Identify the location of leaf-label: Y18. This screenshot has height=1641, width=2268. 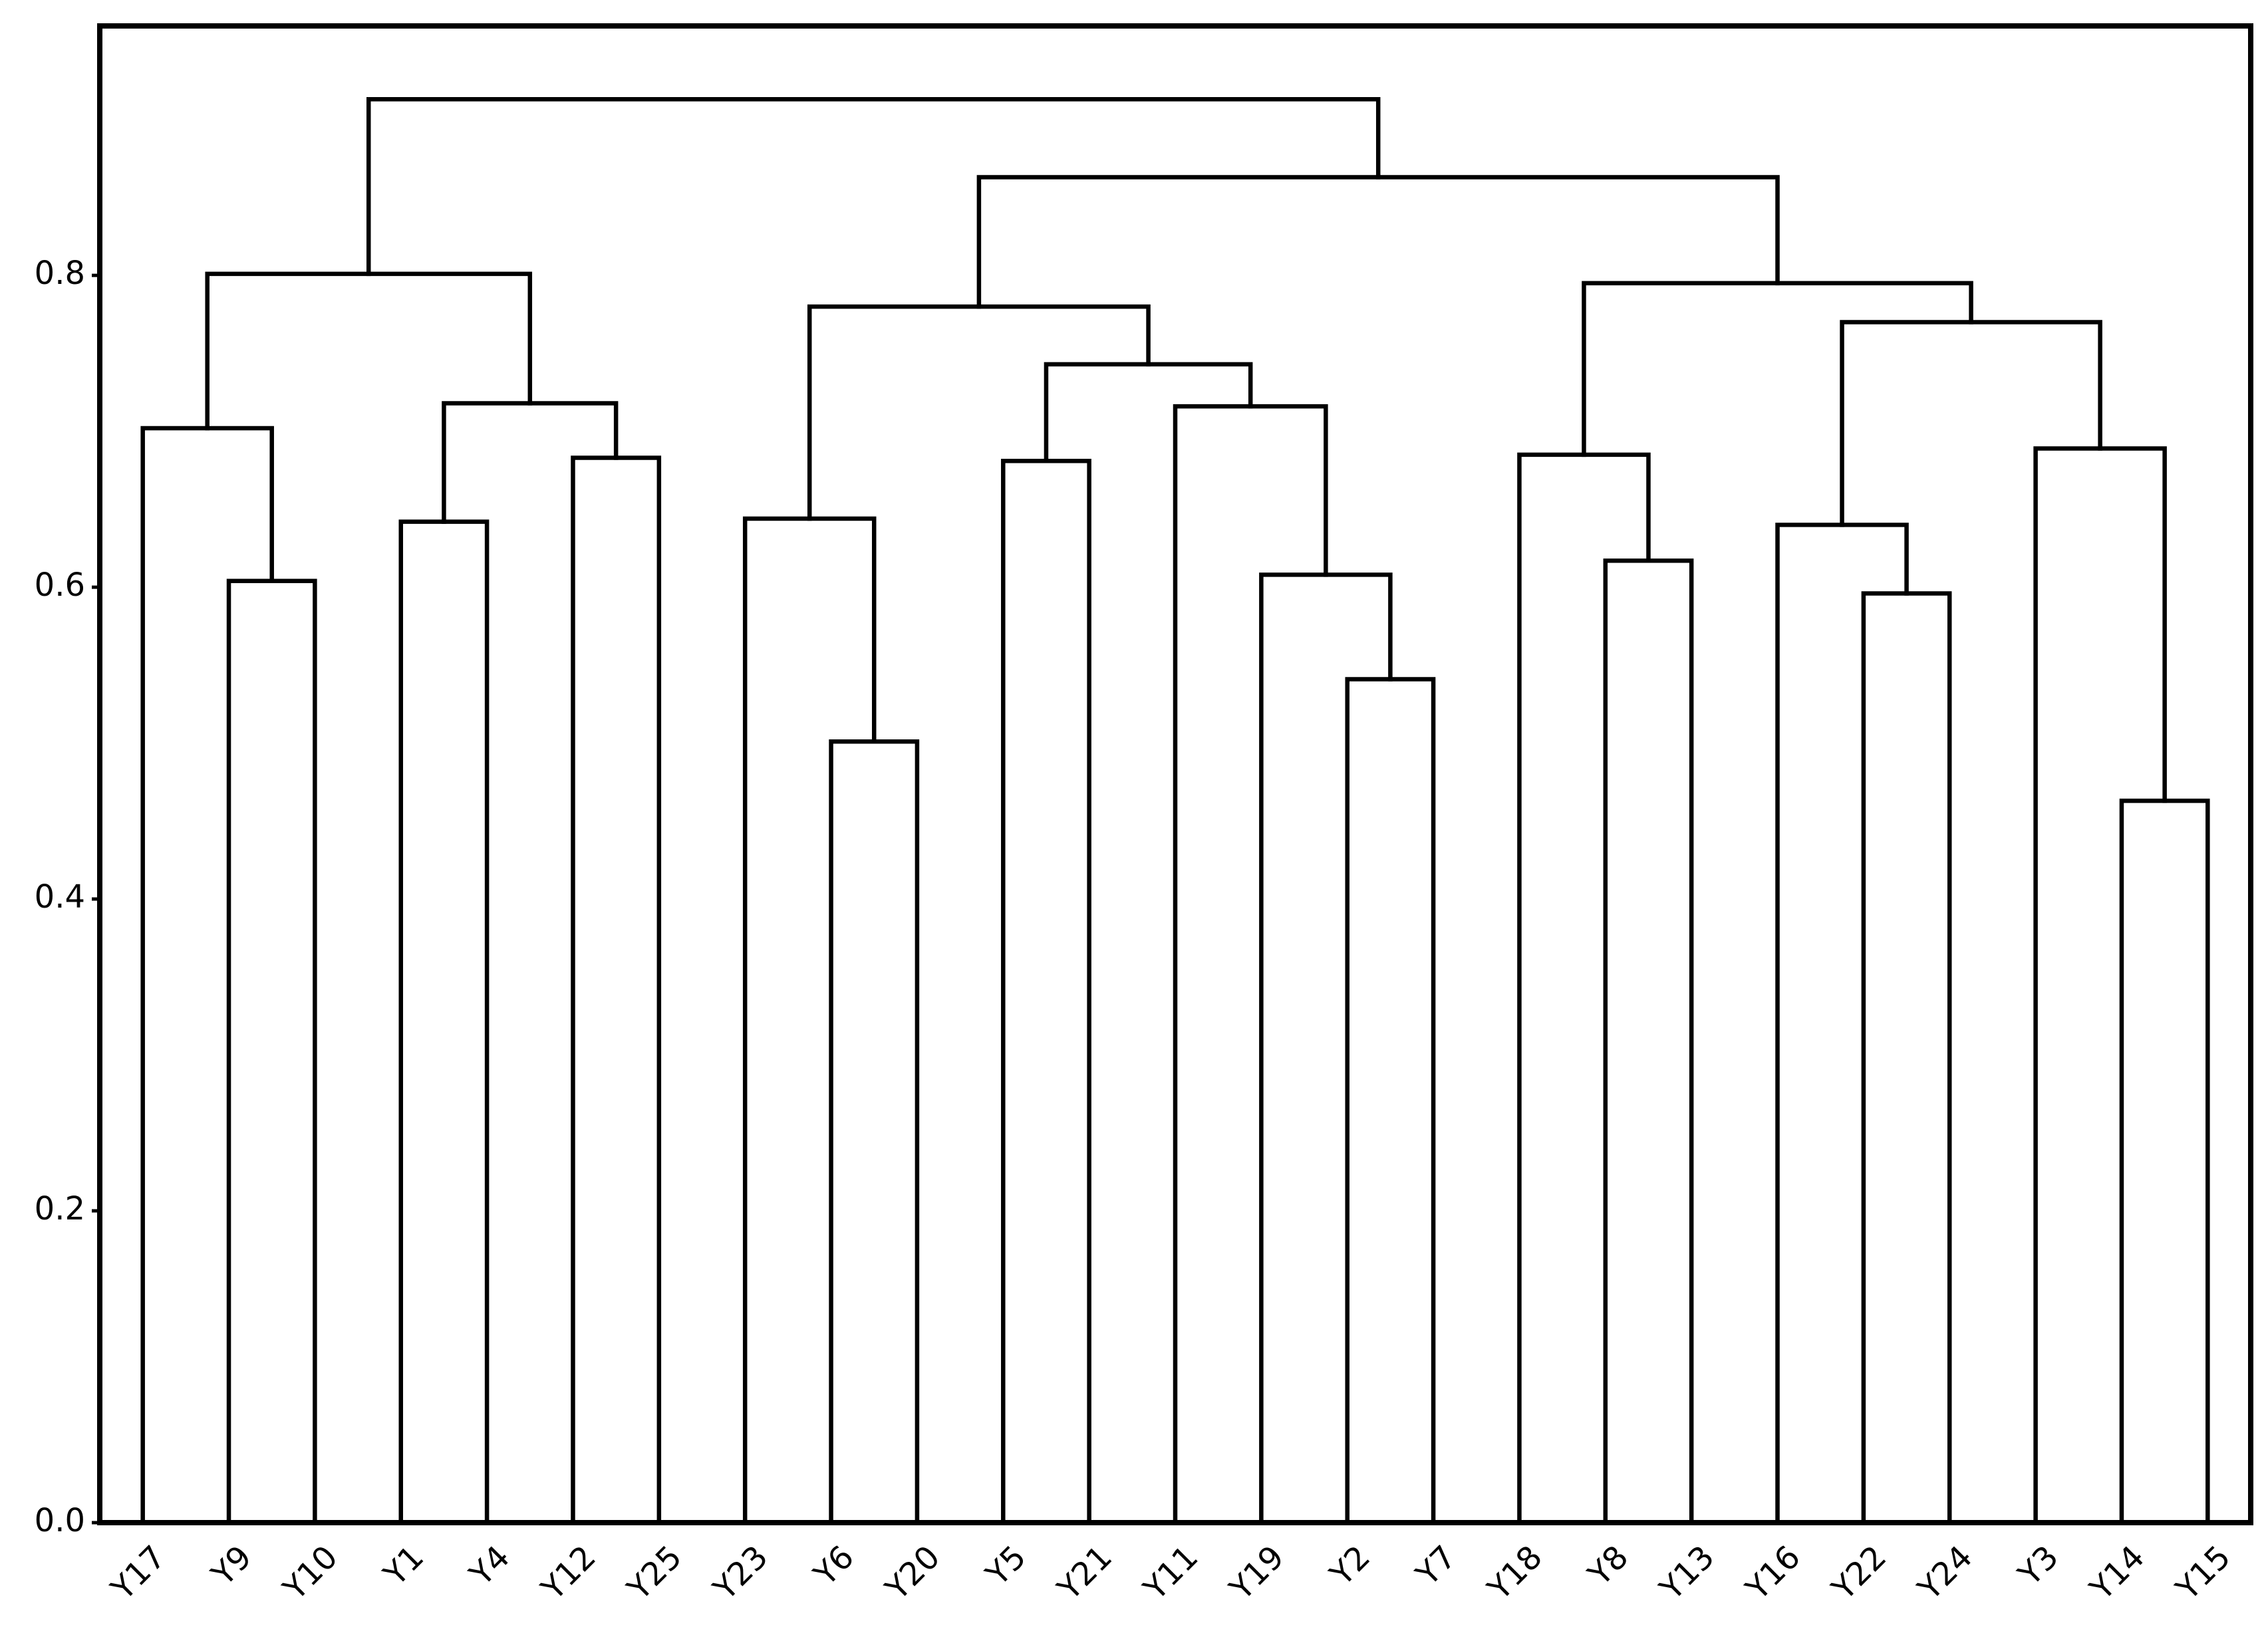
(1516, 1574).